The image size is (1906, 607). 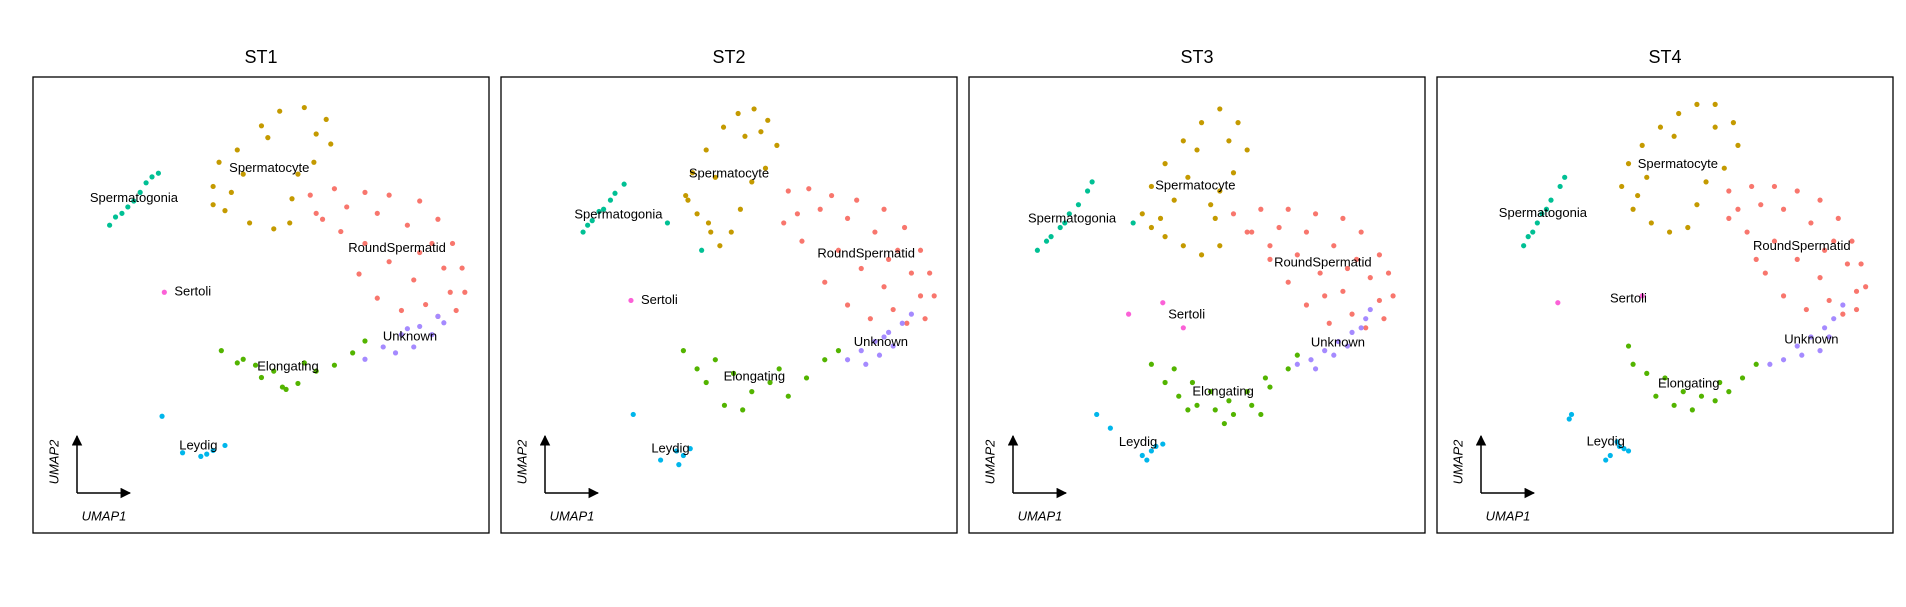 What do you see at coordinates (1802, 245) in the screenshot?
I see `cluster-label: RoundSpermatid` at bounding box center [1802, 245].